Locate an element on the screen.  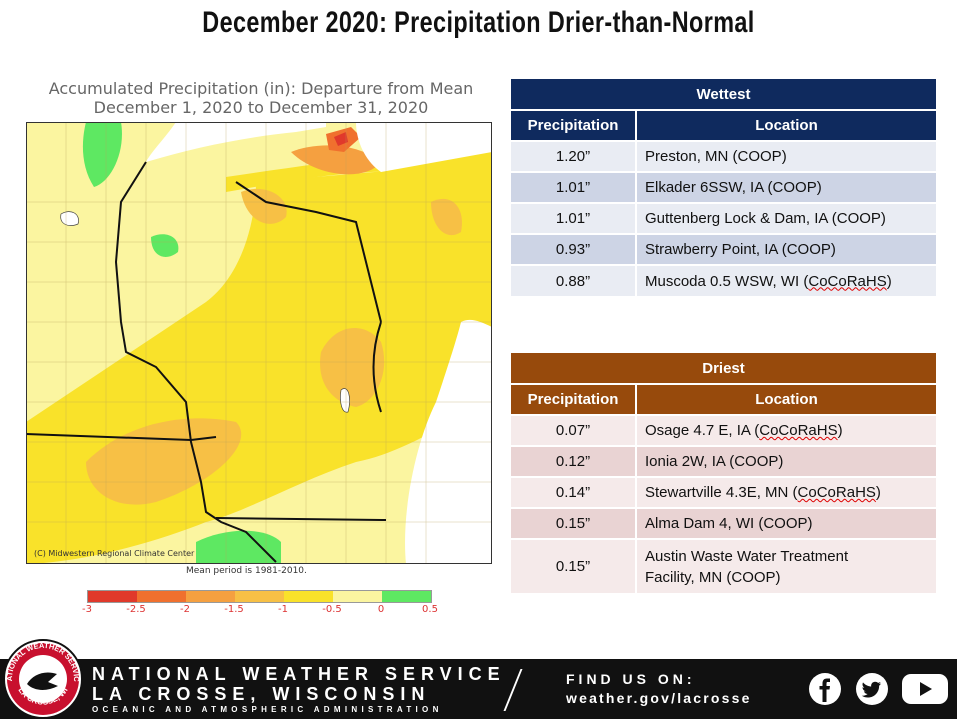
footer-url: weather.gov/lacrosse is located at coordinates (659, 698).